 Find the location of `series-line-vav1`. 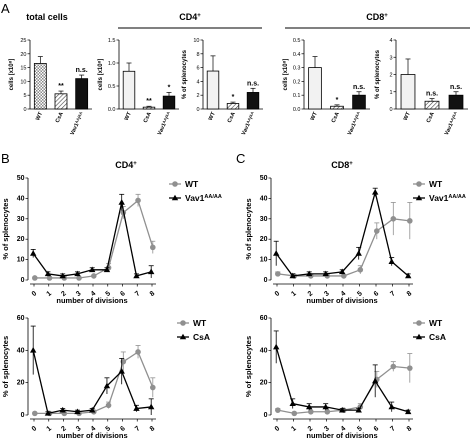

series-line-vav1 is located at coordinates (342, 234).